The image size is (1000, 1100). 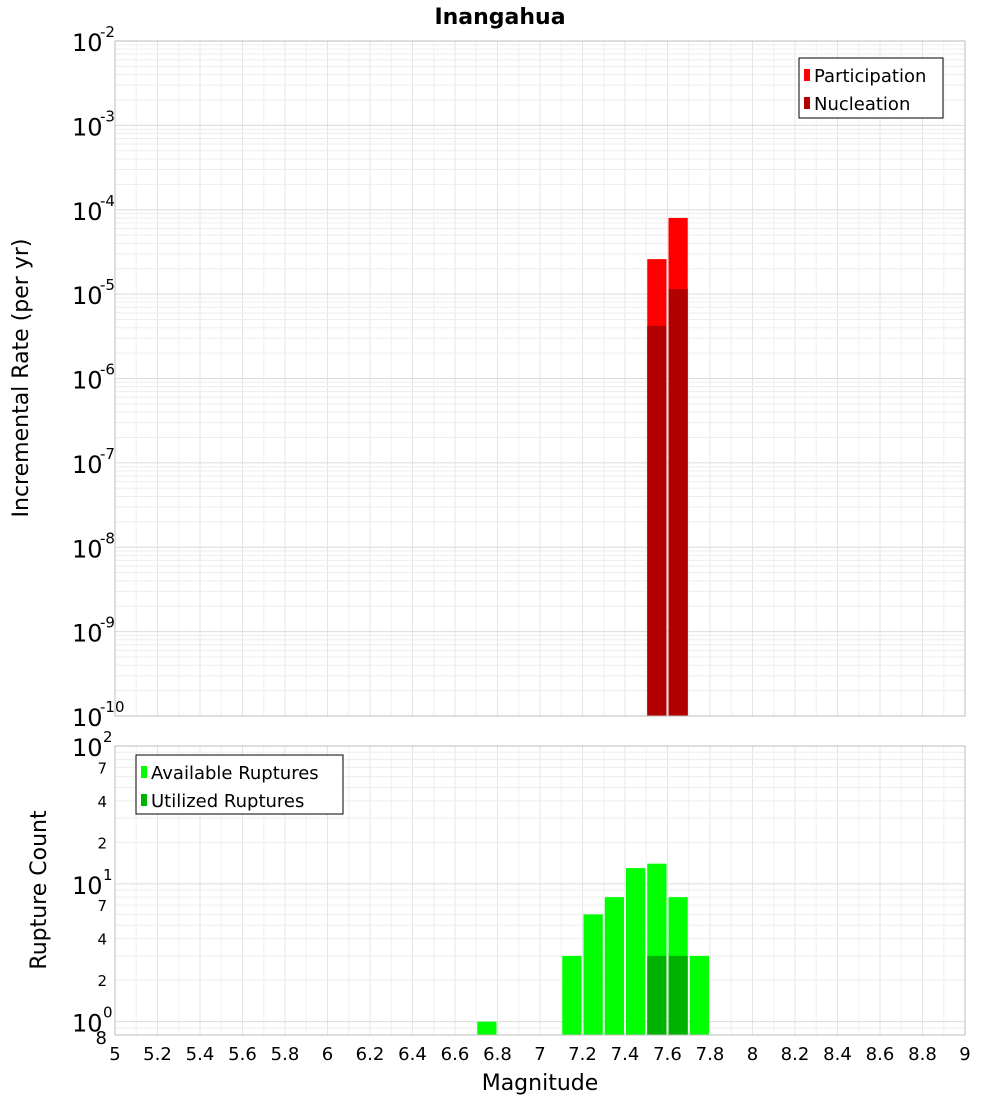 I want to click on bottom-y-tick-exponent: 0, so click(x=108, y=1013).